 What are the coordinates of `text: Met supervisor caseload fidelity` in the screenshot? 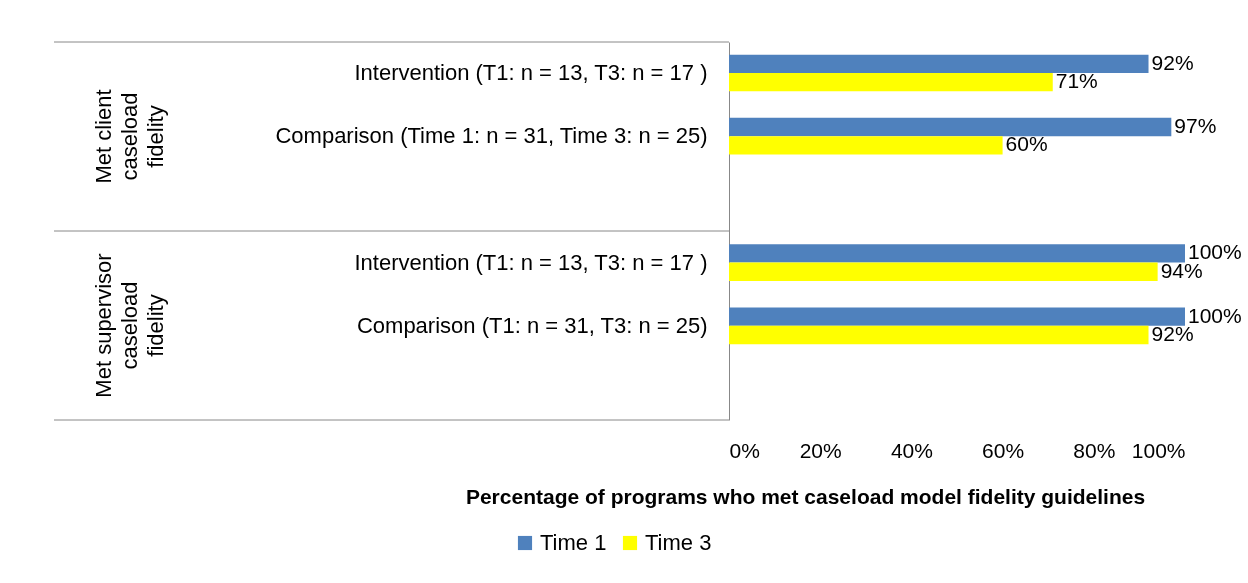 It's located at (129, 325).